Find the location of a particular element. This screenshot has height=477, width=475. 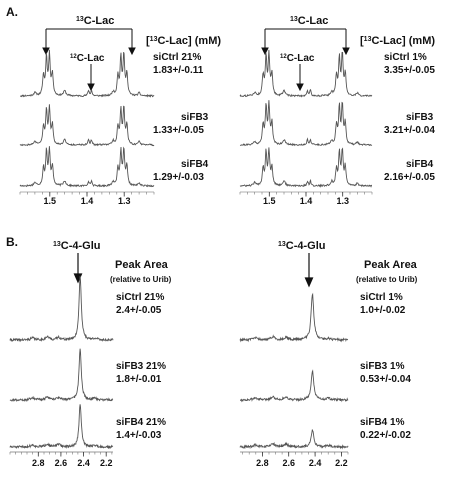

series-value-sifb3-21: 1.33+/-0.05 is located at coordinates (178, 130).